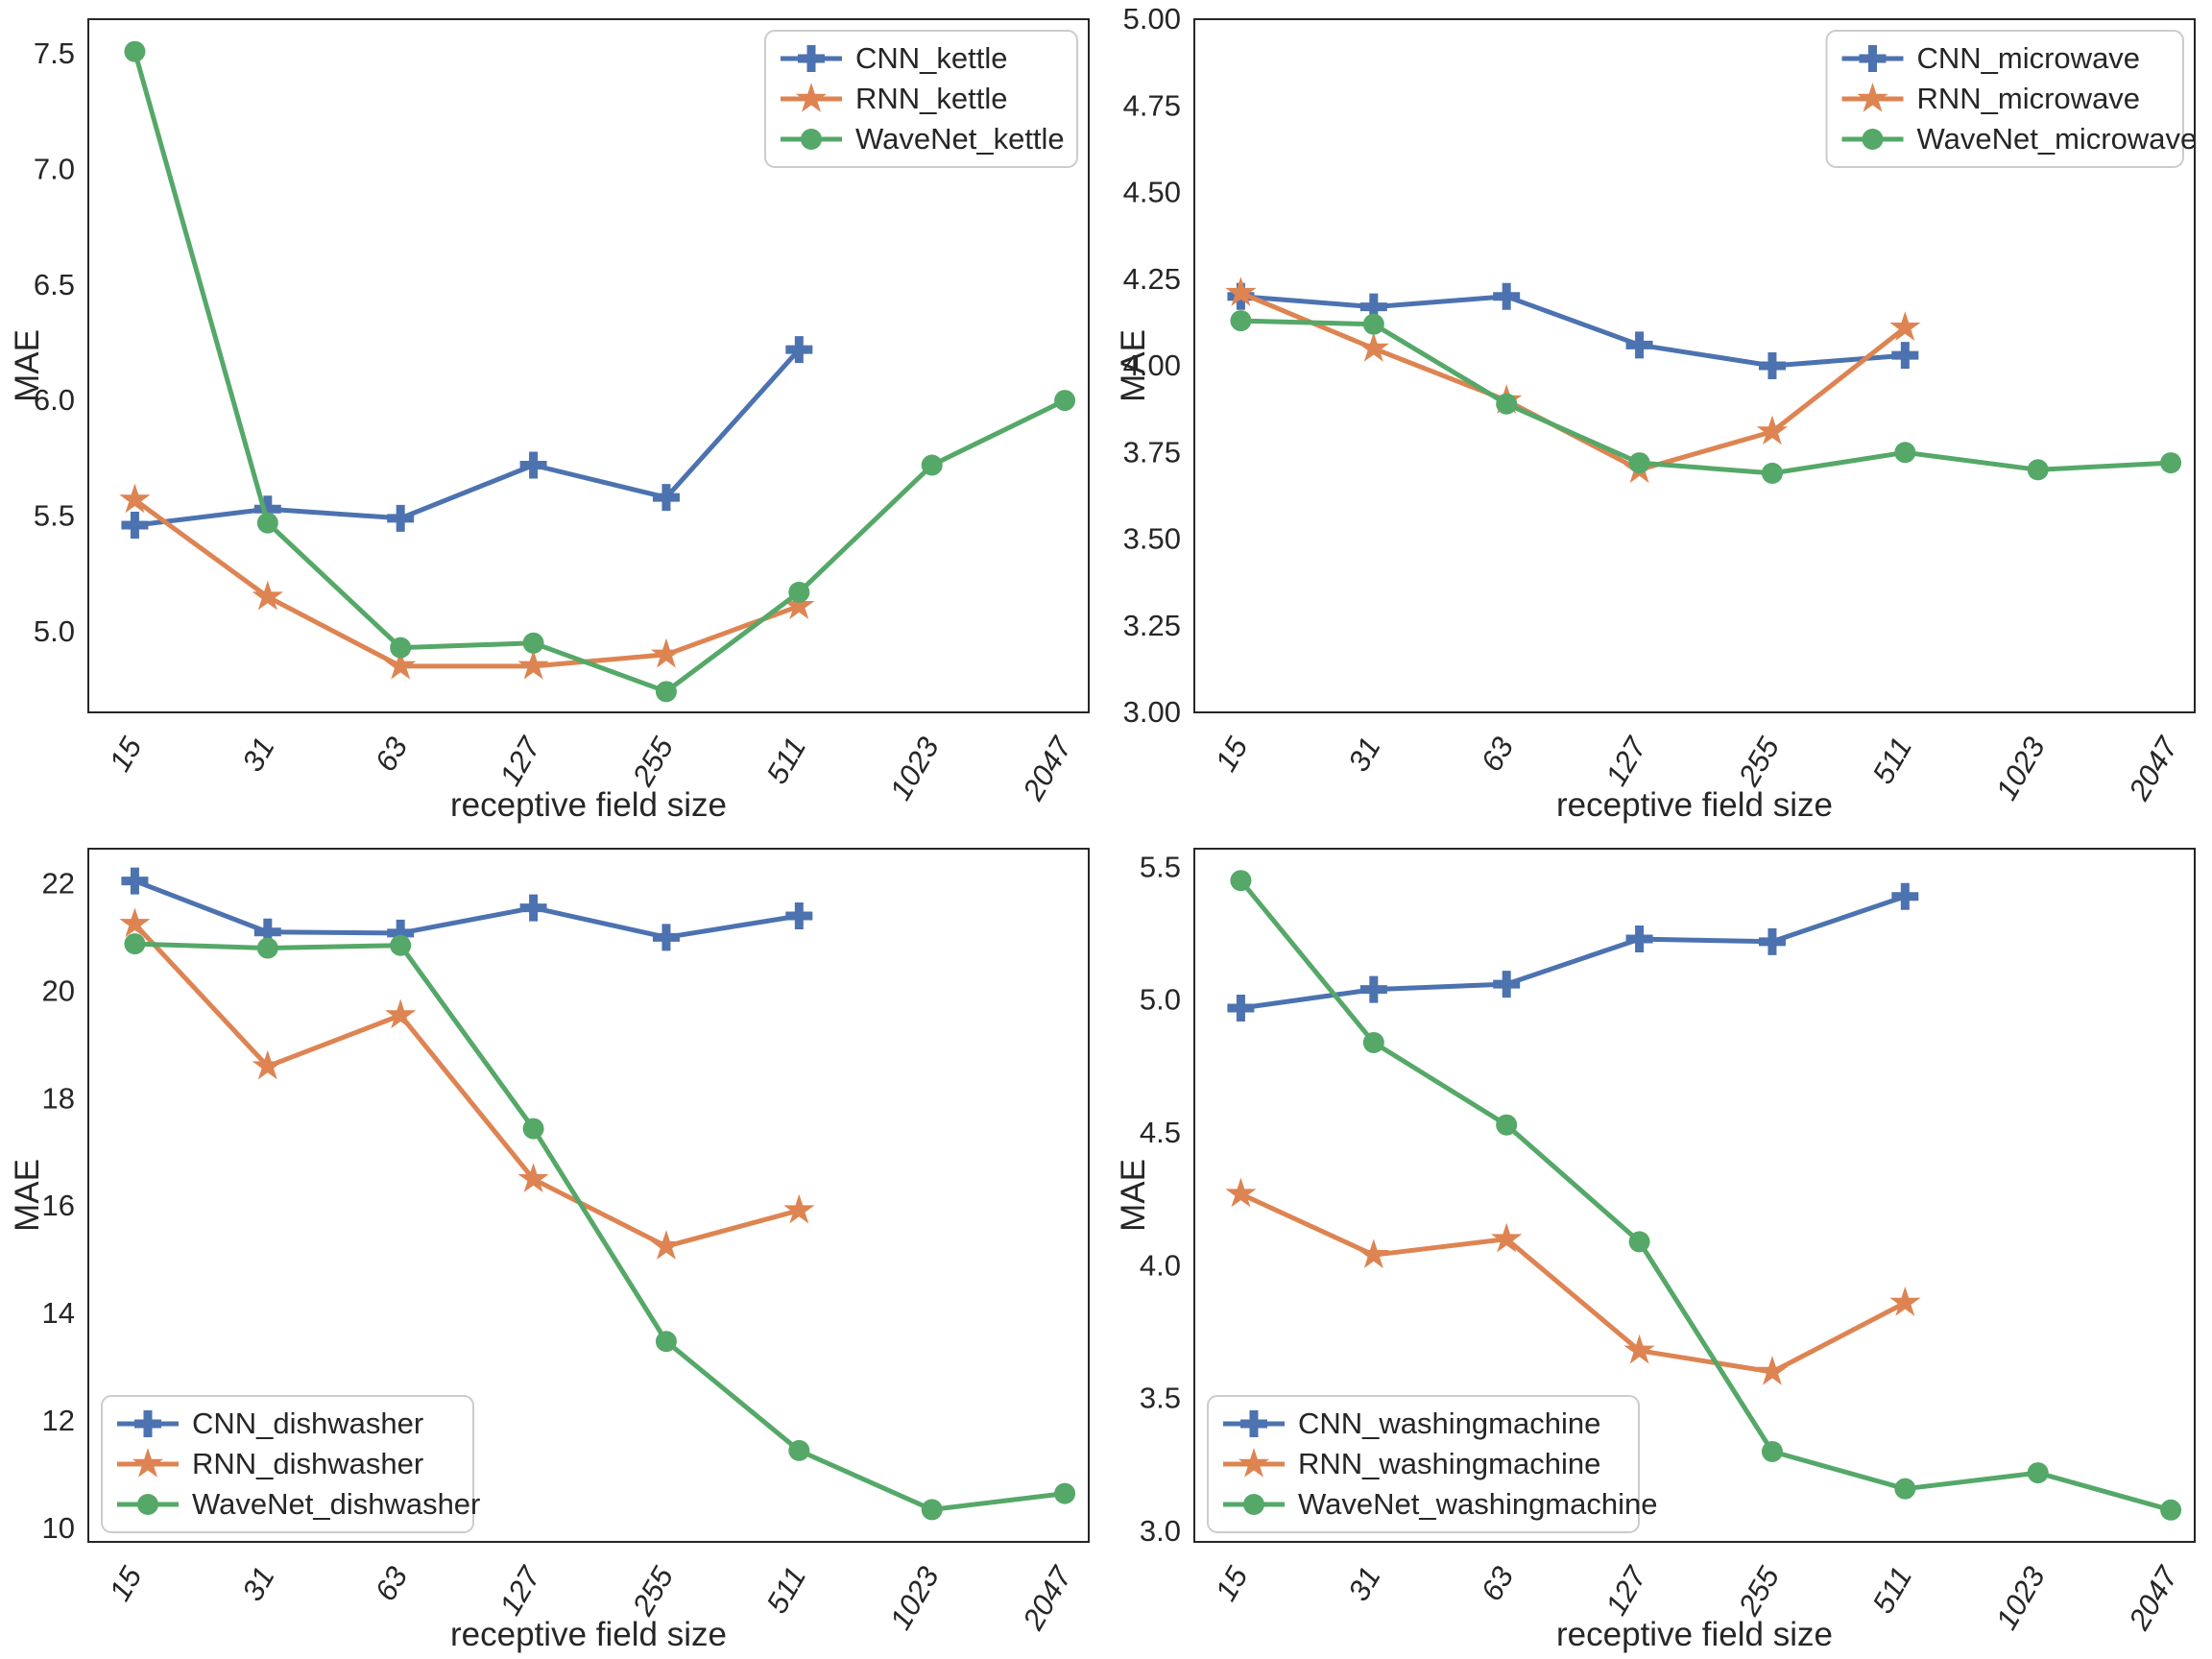  I want to click on legend-item-RNN_washingmachine: RNN_washingmachine, so click(1411, 1463).